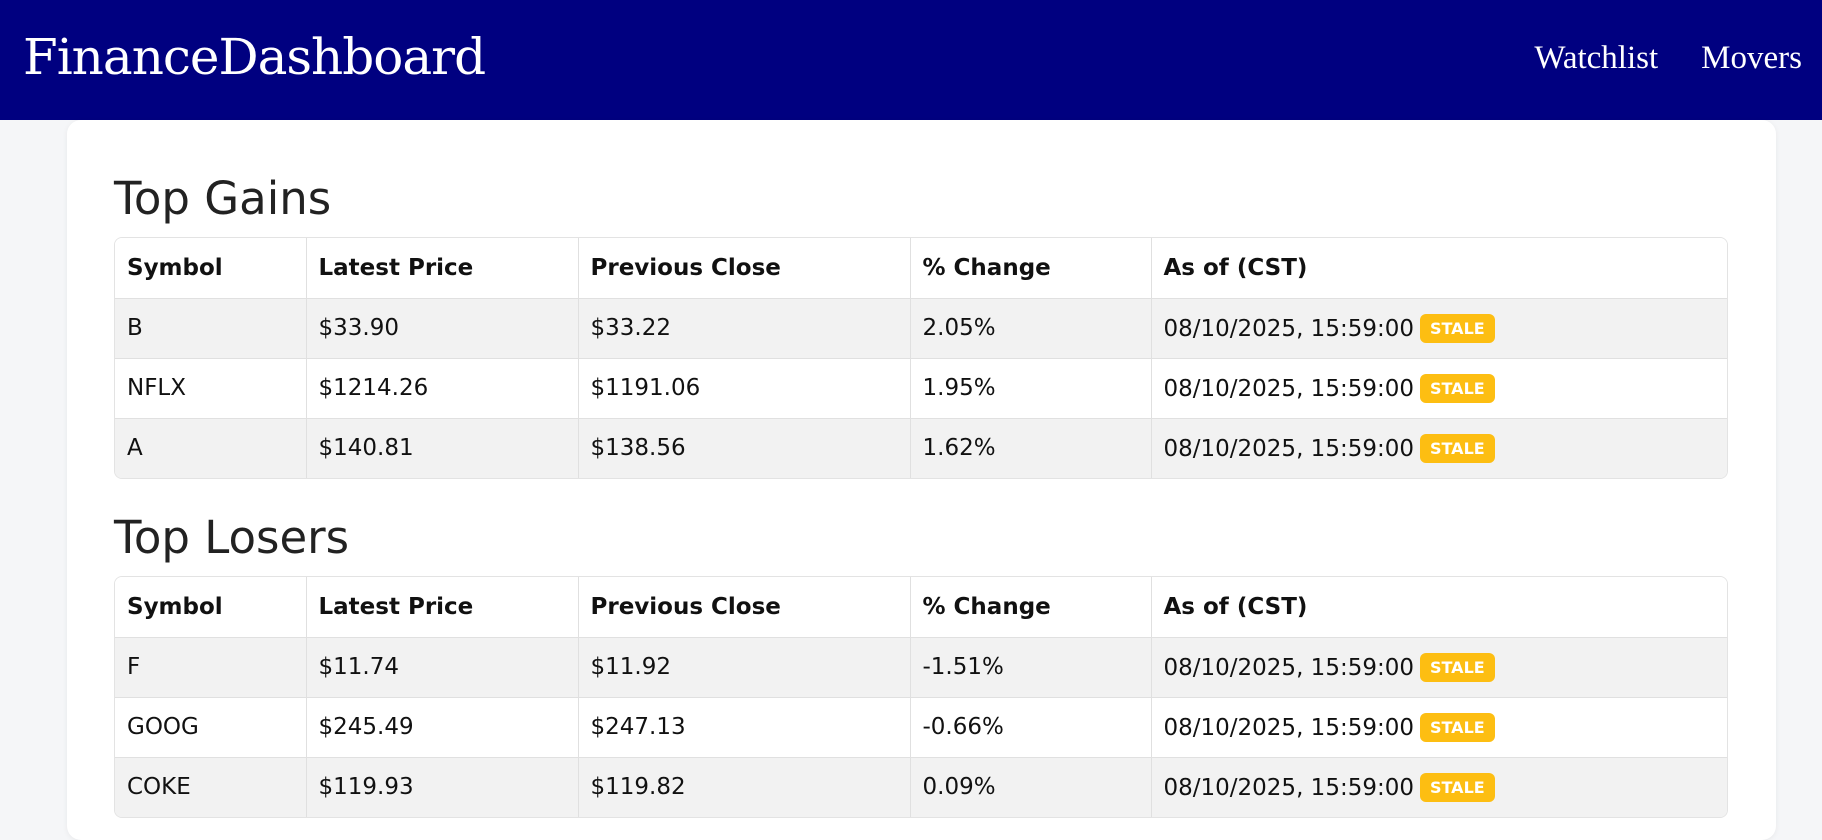  What do you see at coordinates (442, 667) in the screenshot?
I see `cell-latest-price: $11.74` at bounding box center [442, 667].